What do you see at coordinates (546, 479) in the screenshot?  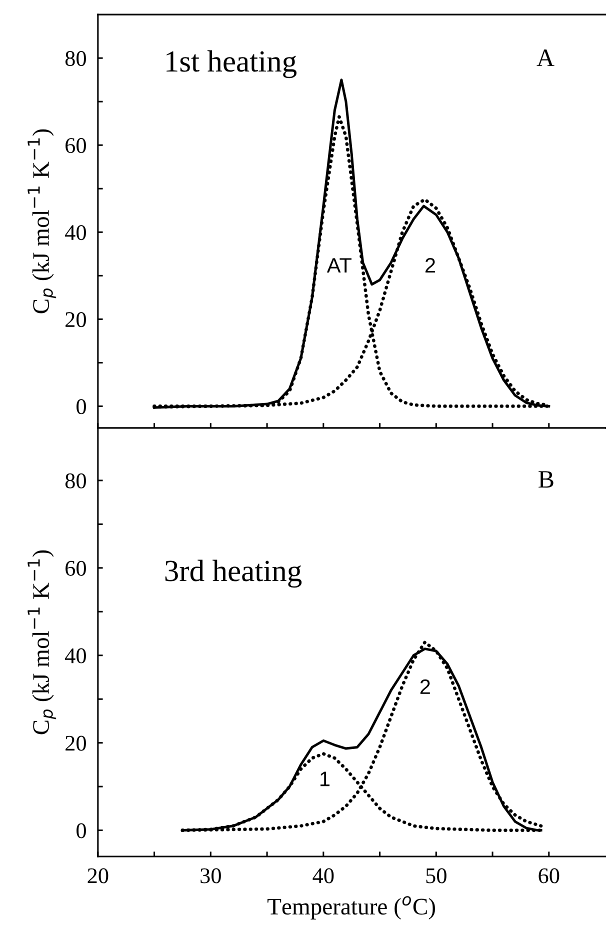 I see `annotation: B` at bounding box center [546, 479].